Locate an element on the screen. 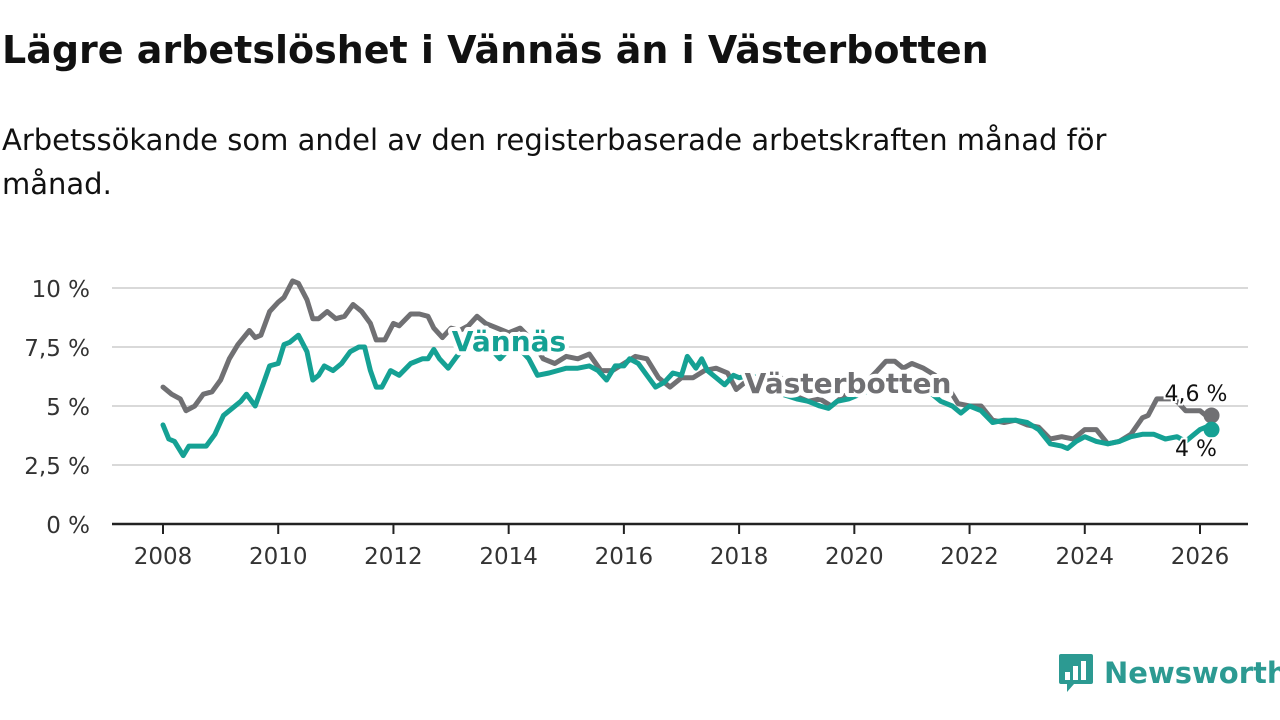  x-tick-label: 2026 is located at coordinates (1200, 557).